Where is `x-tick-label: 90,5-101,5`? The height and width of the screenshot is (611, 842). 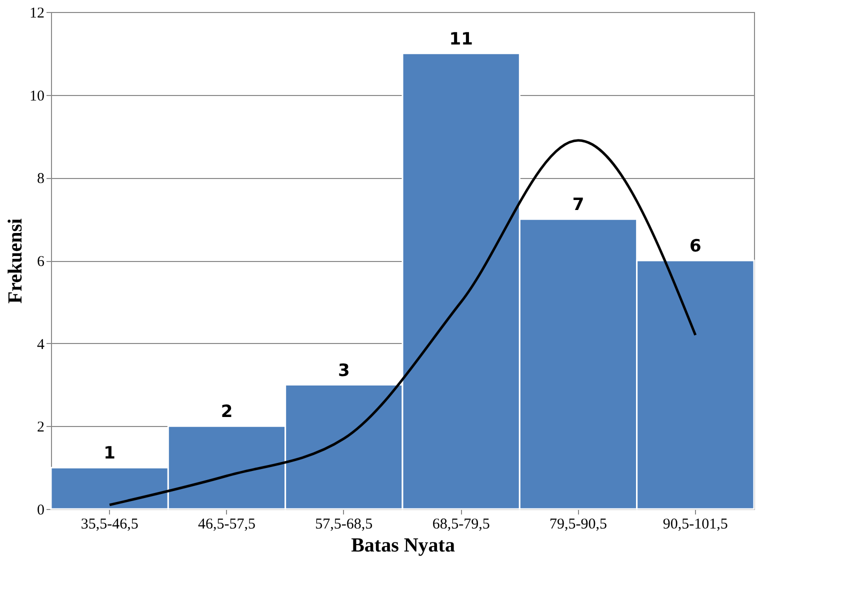 x-tick-label: 90,5-101,5 is located at coordinates (695, 524).